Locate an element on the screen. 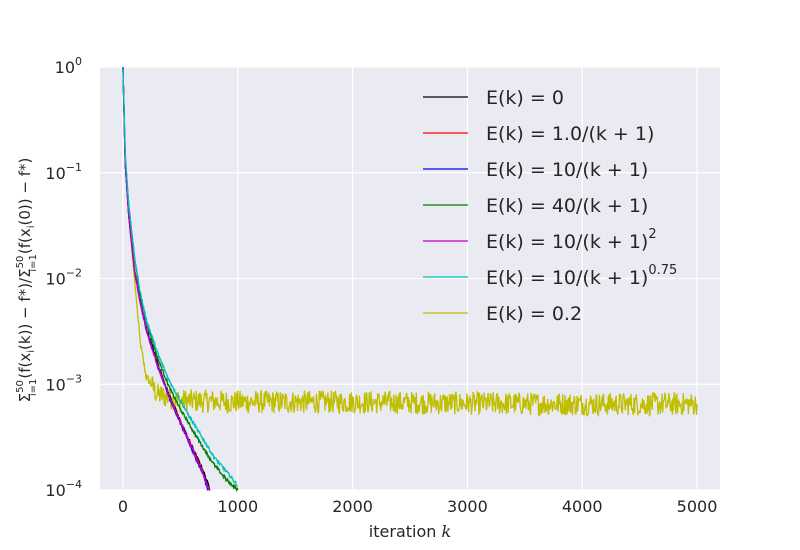 The image size is (800, 550). legend-entry: E(k) = 10/(k + 1) is located at coordinates (567, 170).